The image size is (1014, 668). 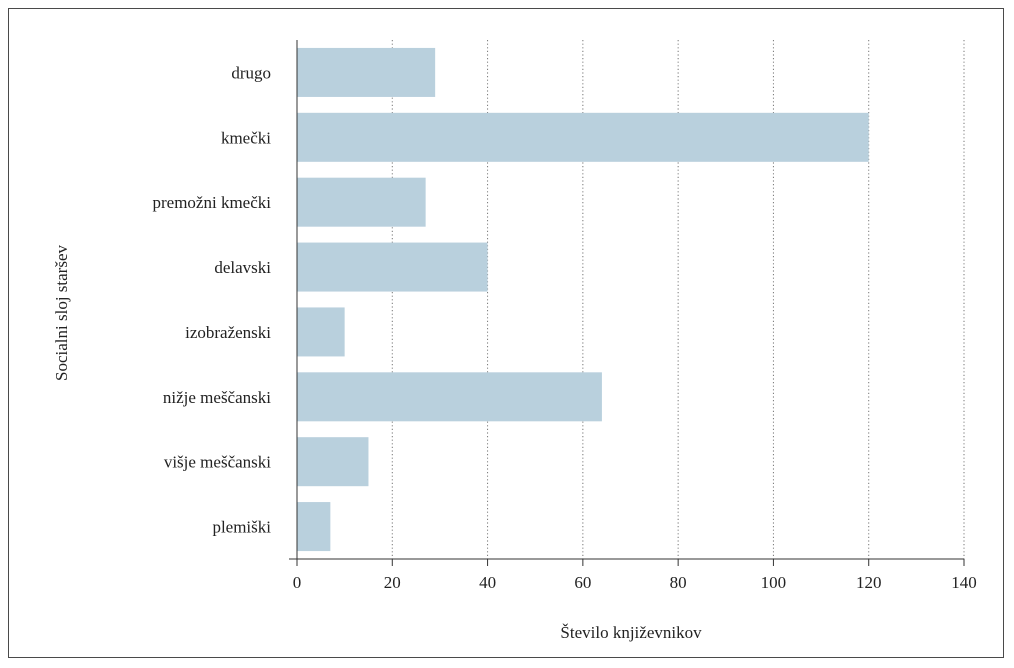 I want to click on x-tick-label-0: 0, so click(x=297, y=582).